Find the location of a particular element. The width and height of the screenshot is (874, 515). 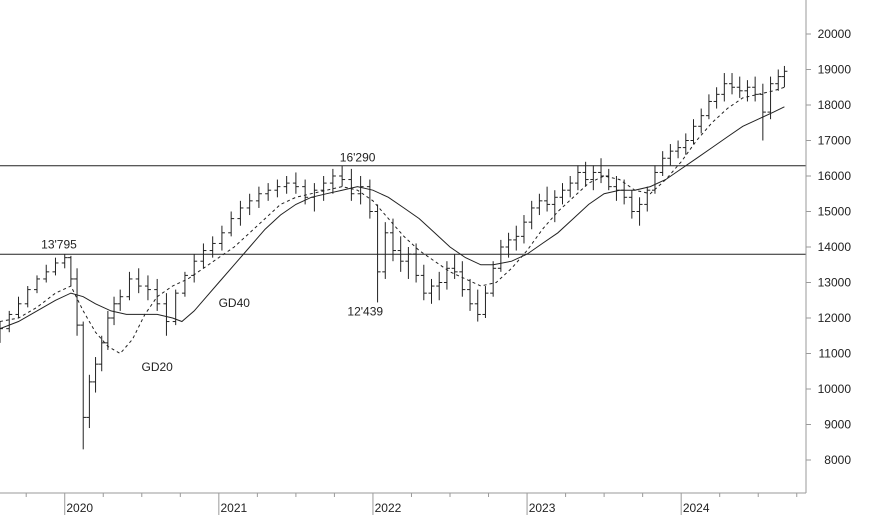

y-tick-label-1: 9000 is located at coordinates (837, 425).